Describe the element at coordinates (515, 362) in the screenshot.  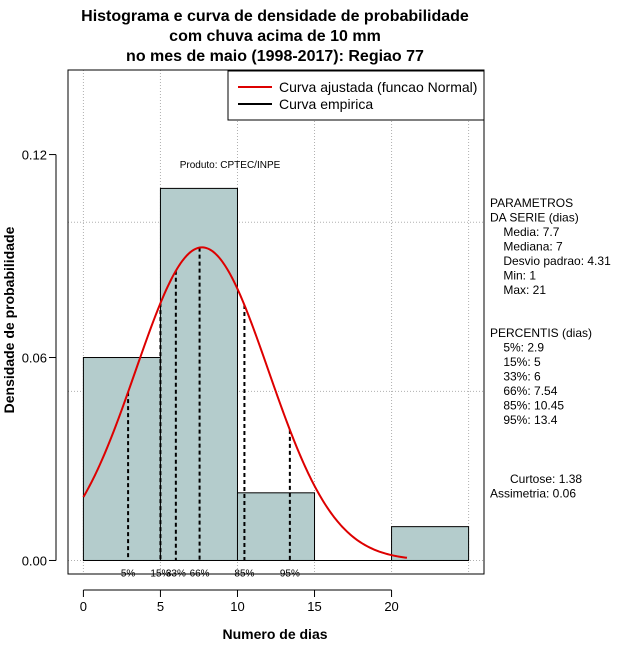
I see `percentile-stat-line: 15%: 5` at that location.